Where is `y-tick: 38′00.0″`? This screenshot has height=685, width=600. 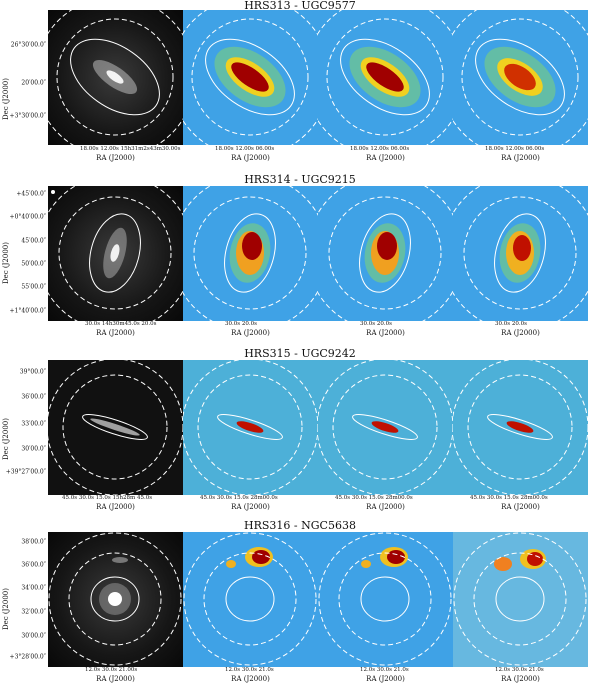 y-tick: 38′00.0″ is located at coordinates (33, 542).